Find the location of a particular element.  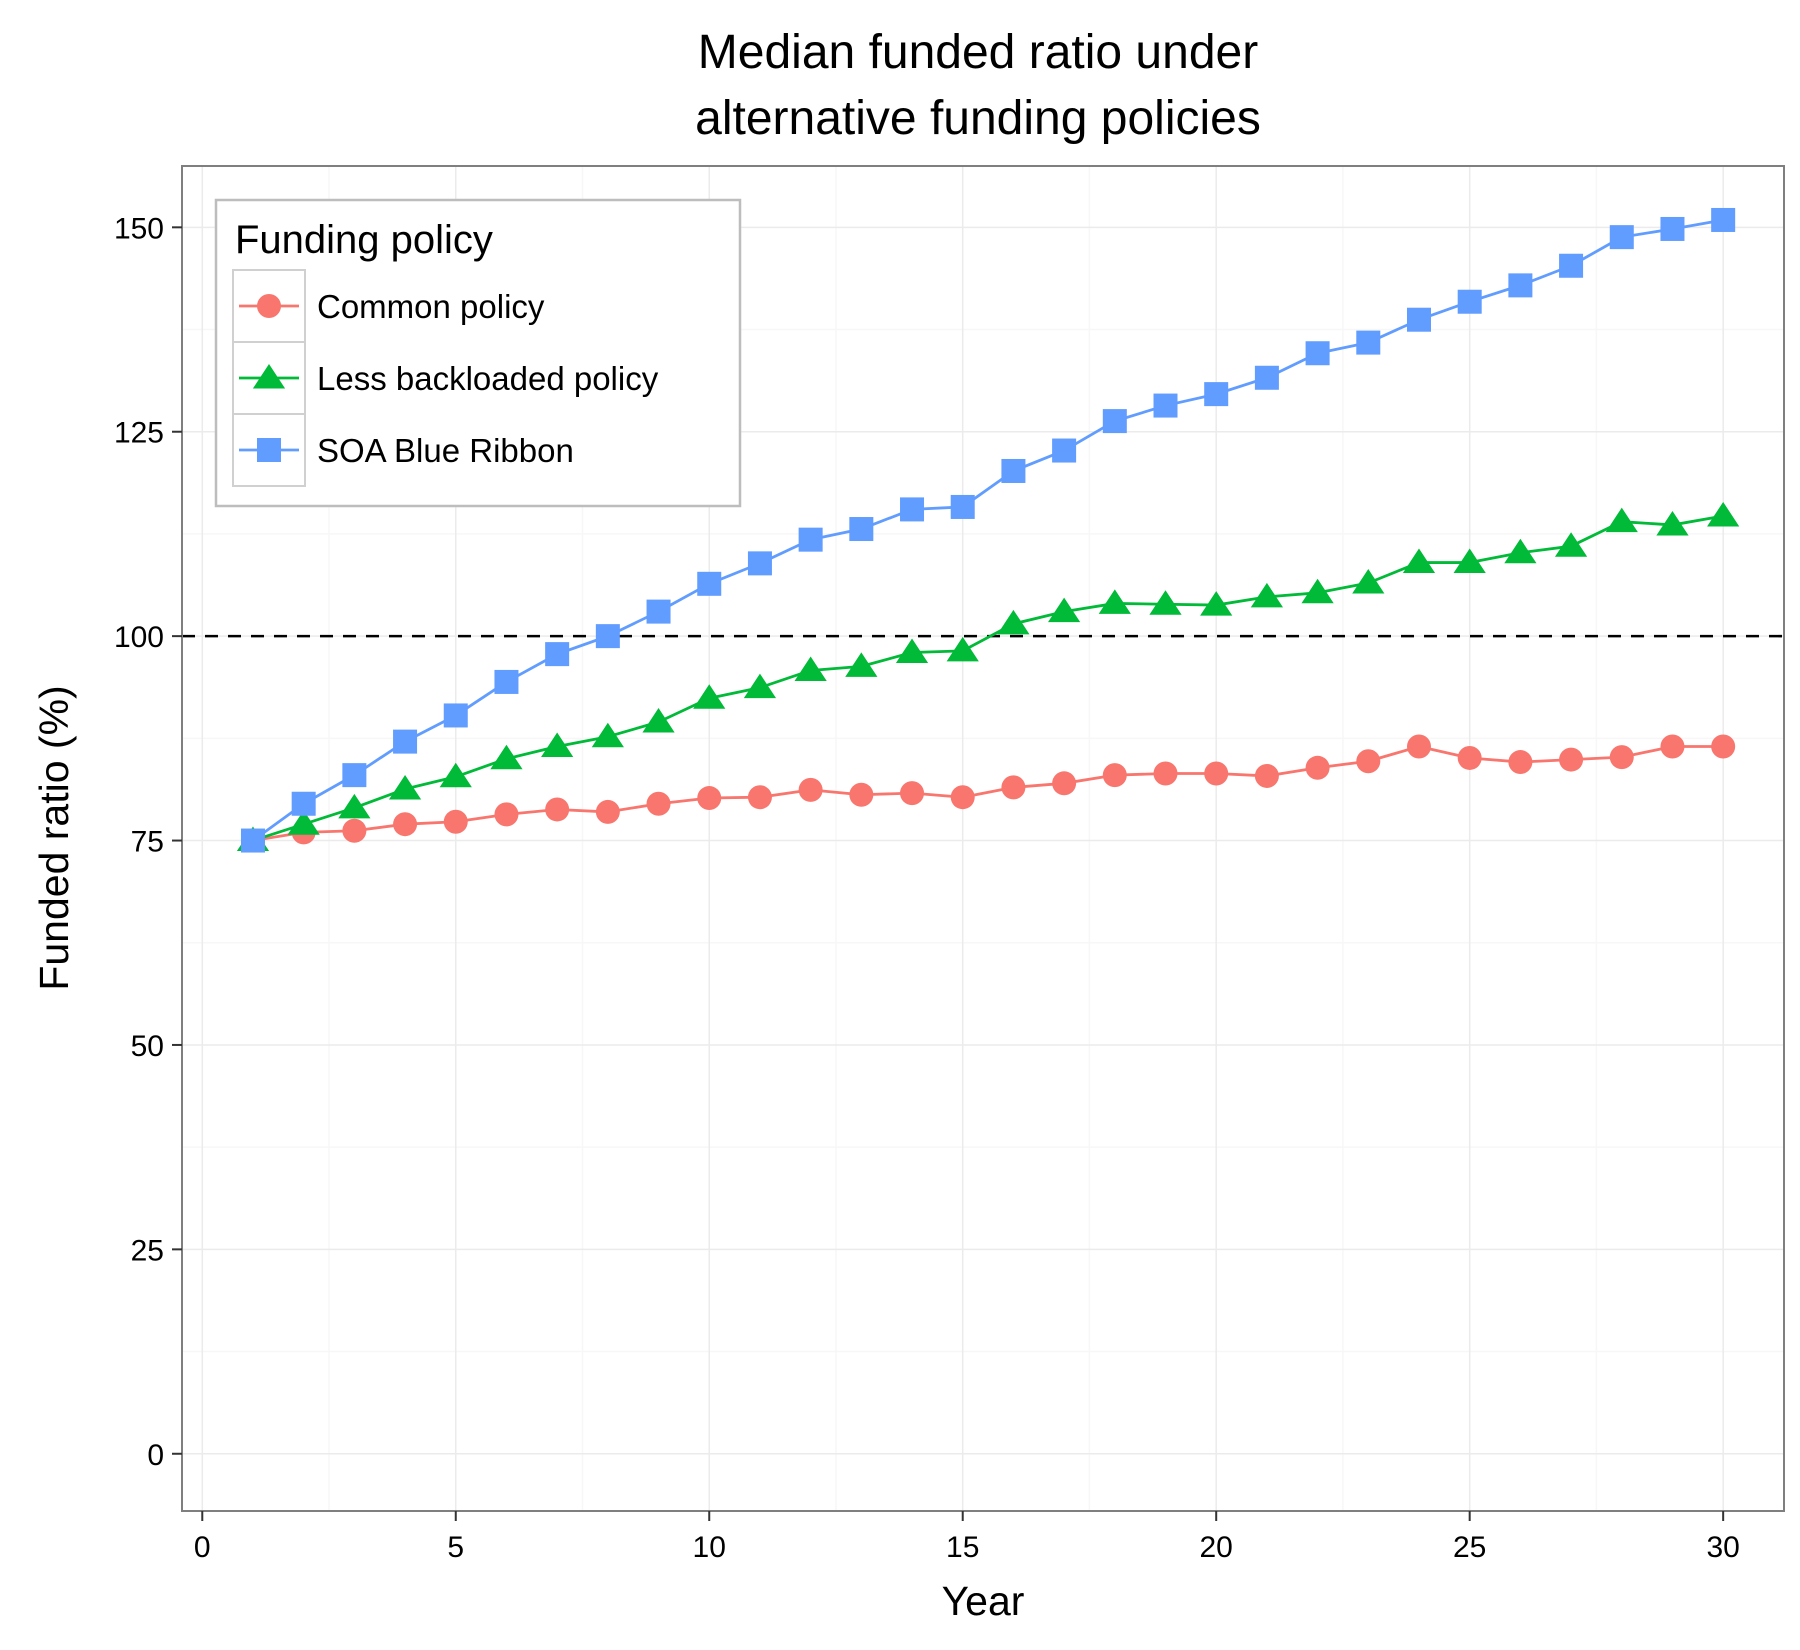

y-tick-label: 75 is located at coordinates (147, 842).